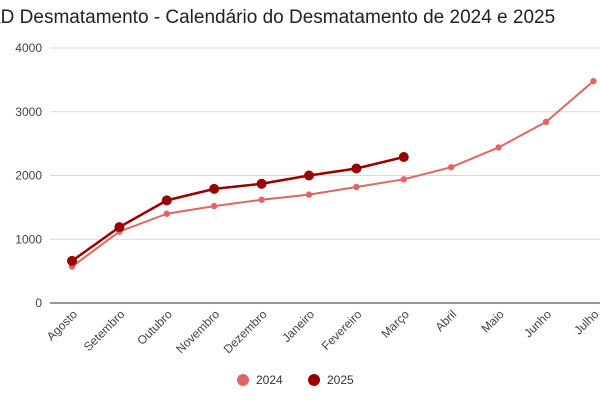 Image resolution: width=600 pixels, height=400 pixels. I want to click on x-tick-label: Agosto, so click(62, 325).